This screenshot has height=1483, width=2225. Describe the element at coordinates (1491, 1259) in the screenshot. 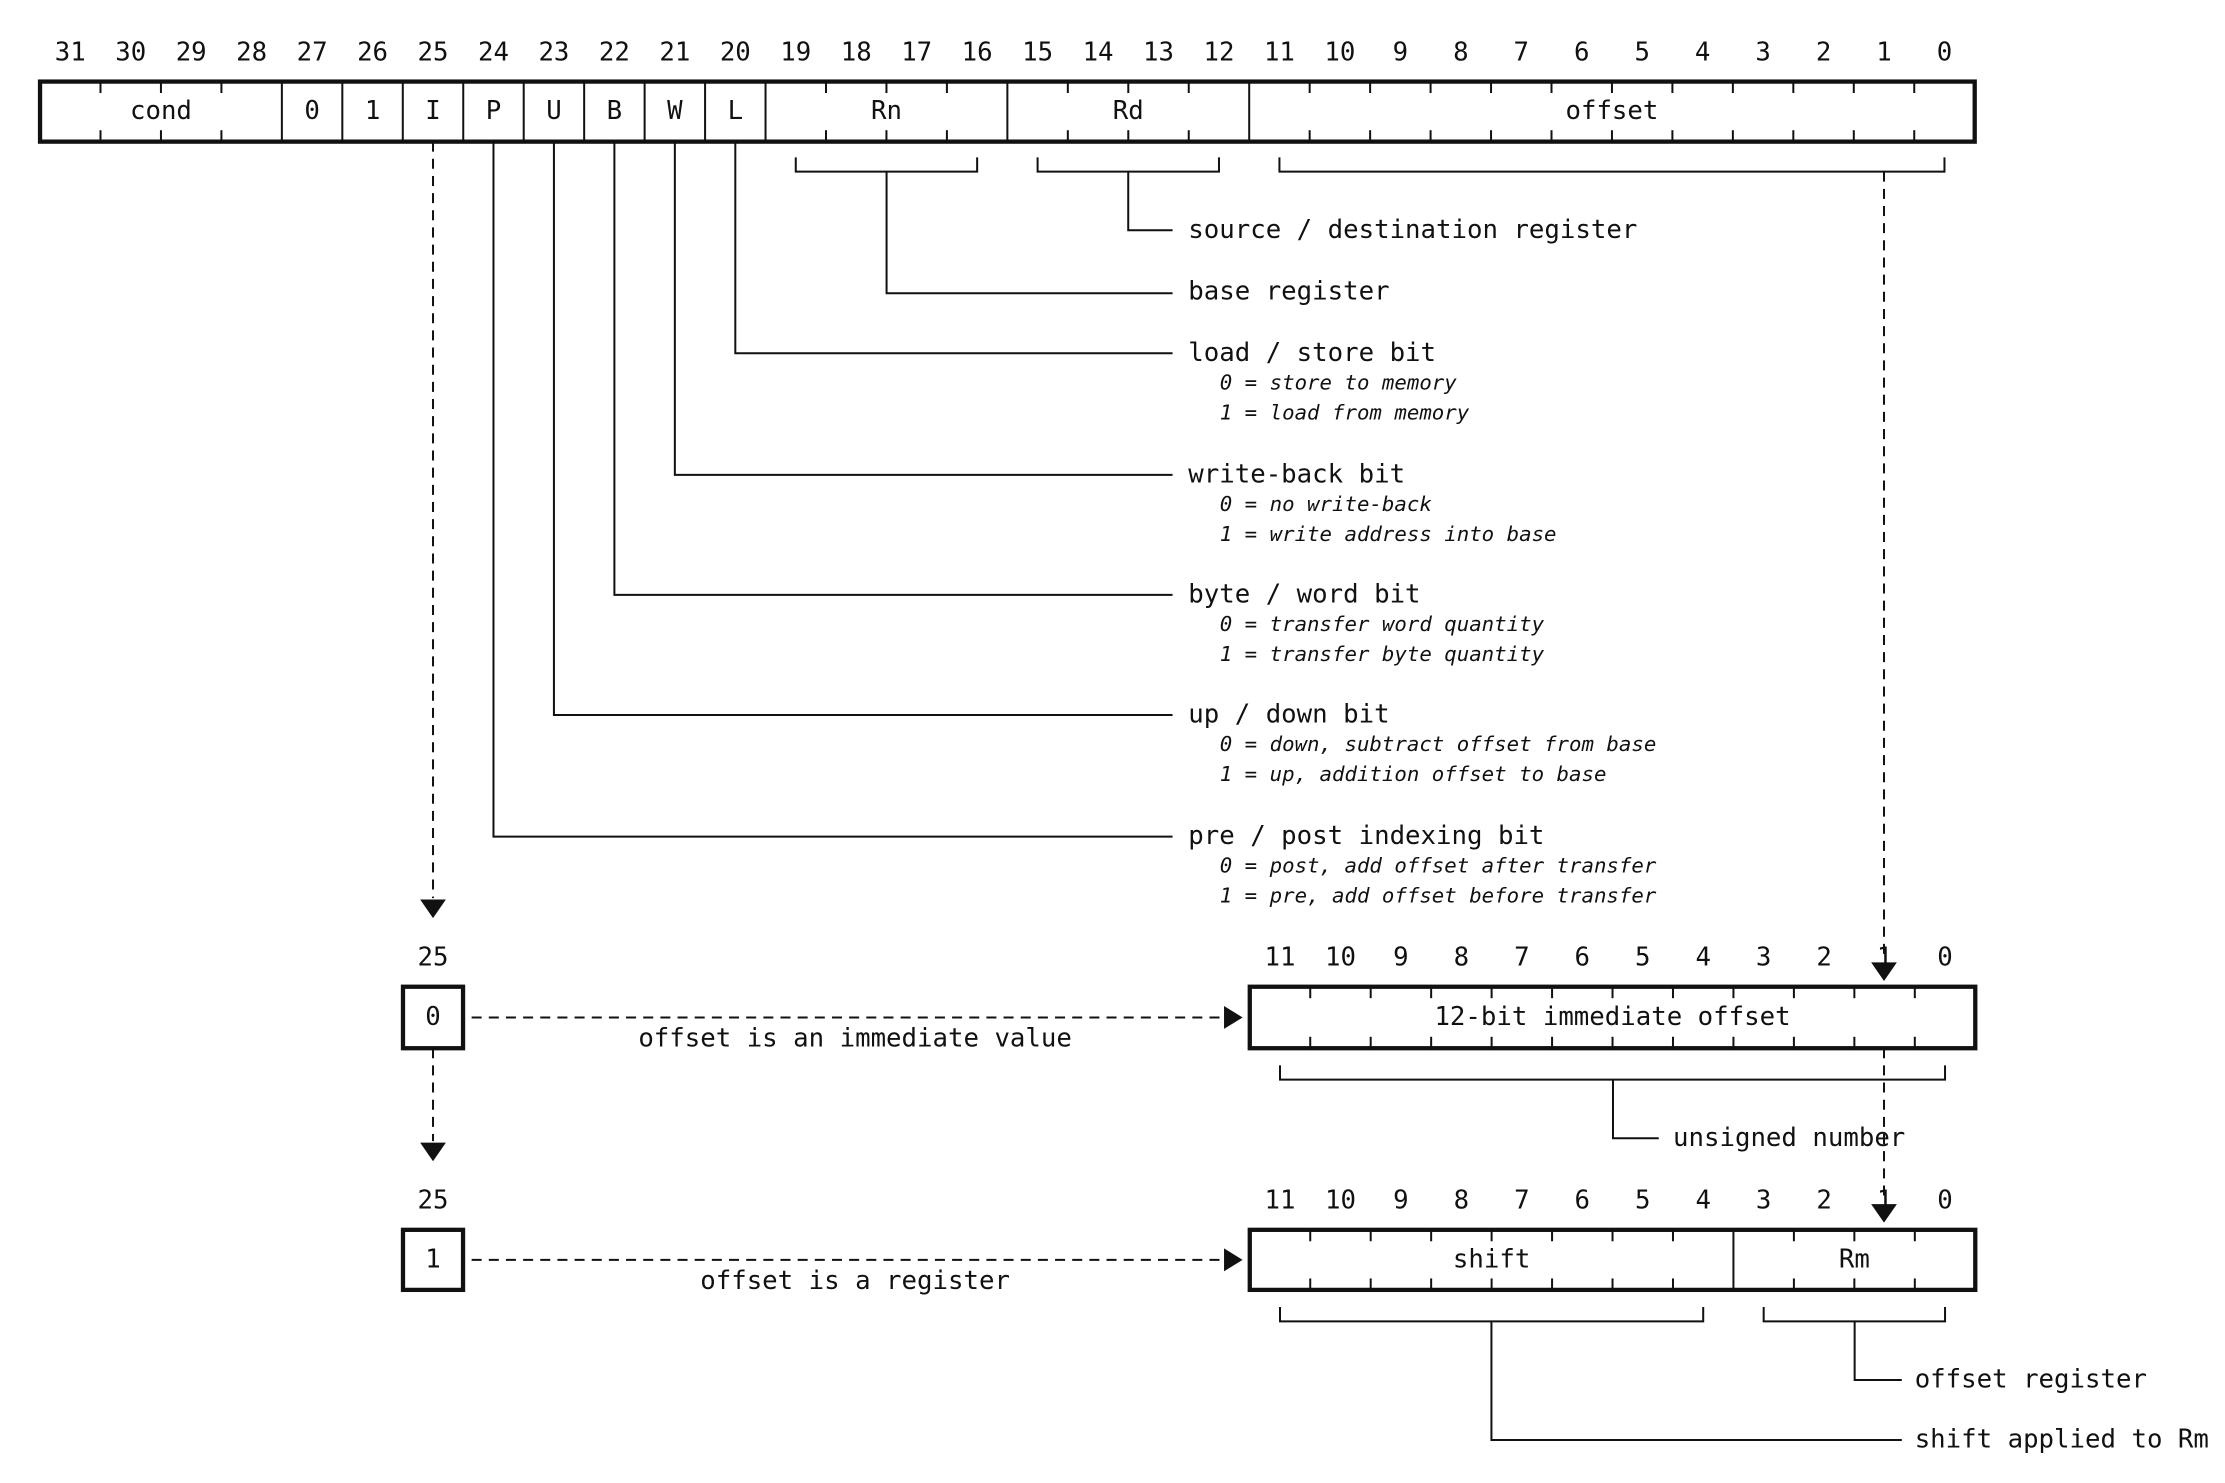

I see `field-label: shift` at that location.